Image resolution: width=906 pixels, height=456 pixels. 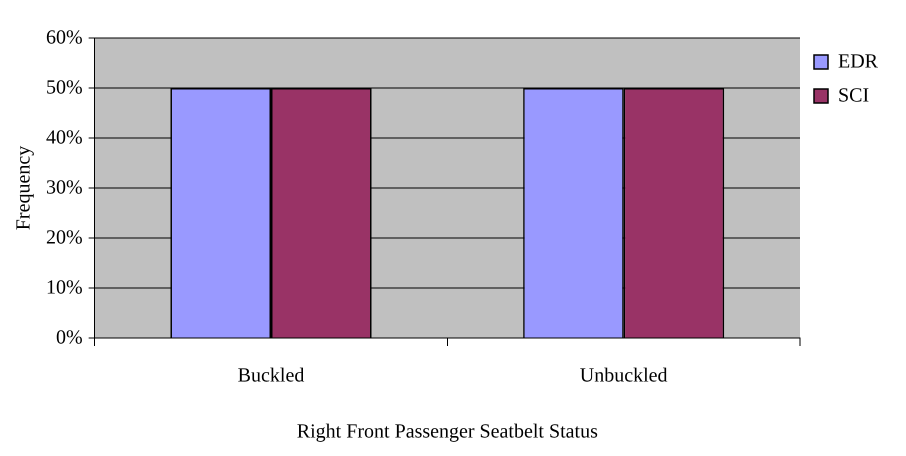 I want to click on y-tick-label: 0%, so click(x=69, y=337).